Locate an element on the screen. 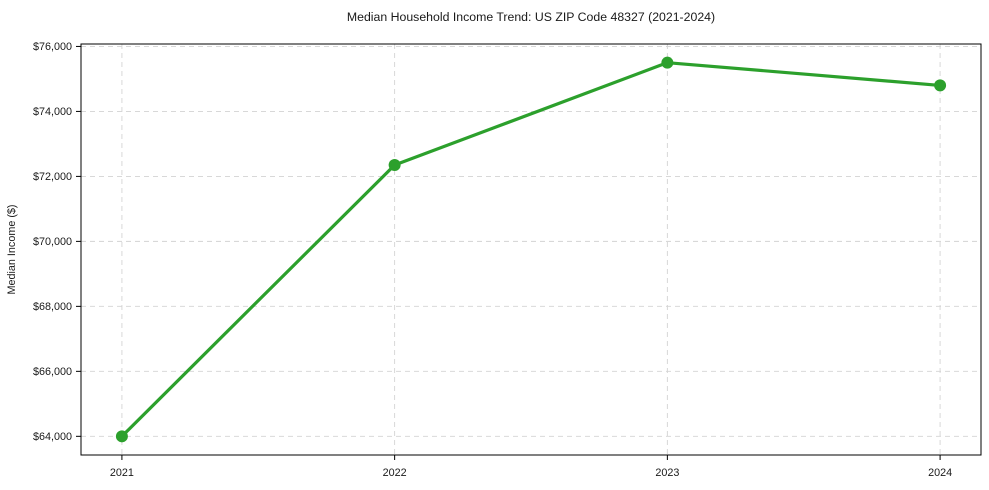 Image resolution: width=989 pixels, height=490 pixels. x-tick-label: 2021 is located at coordinates (122, 473).